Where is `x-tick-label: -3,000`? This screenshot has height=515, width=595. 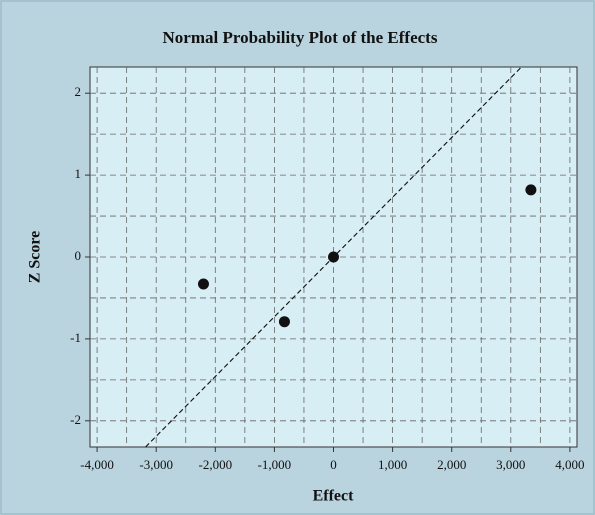
x-tick-label: -3,000 is located at coordinates (156, 464).